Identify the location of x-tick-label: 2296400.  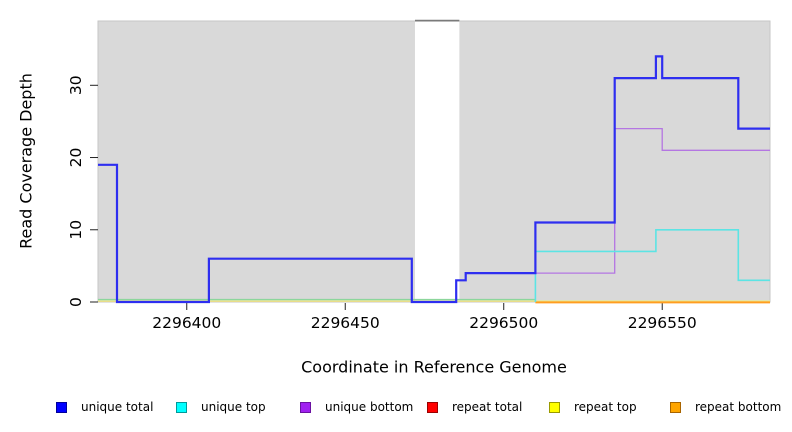
(186, 323).